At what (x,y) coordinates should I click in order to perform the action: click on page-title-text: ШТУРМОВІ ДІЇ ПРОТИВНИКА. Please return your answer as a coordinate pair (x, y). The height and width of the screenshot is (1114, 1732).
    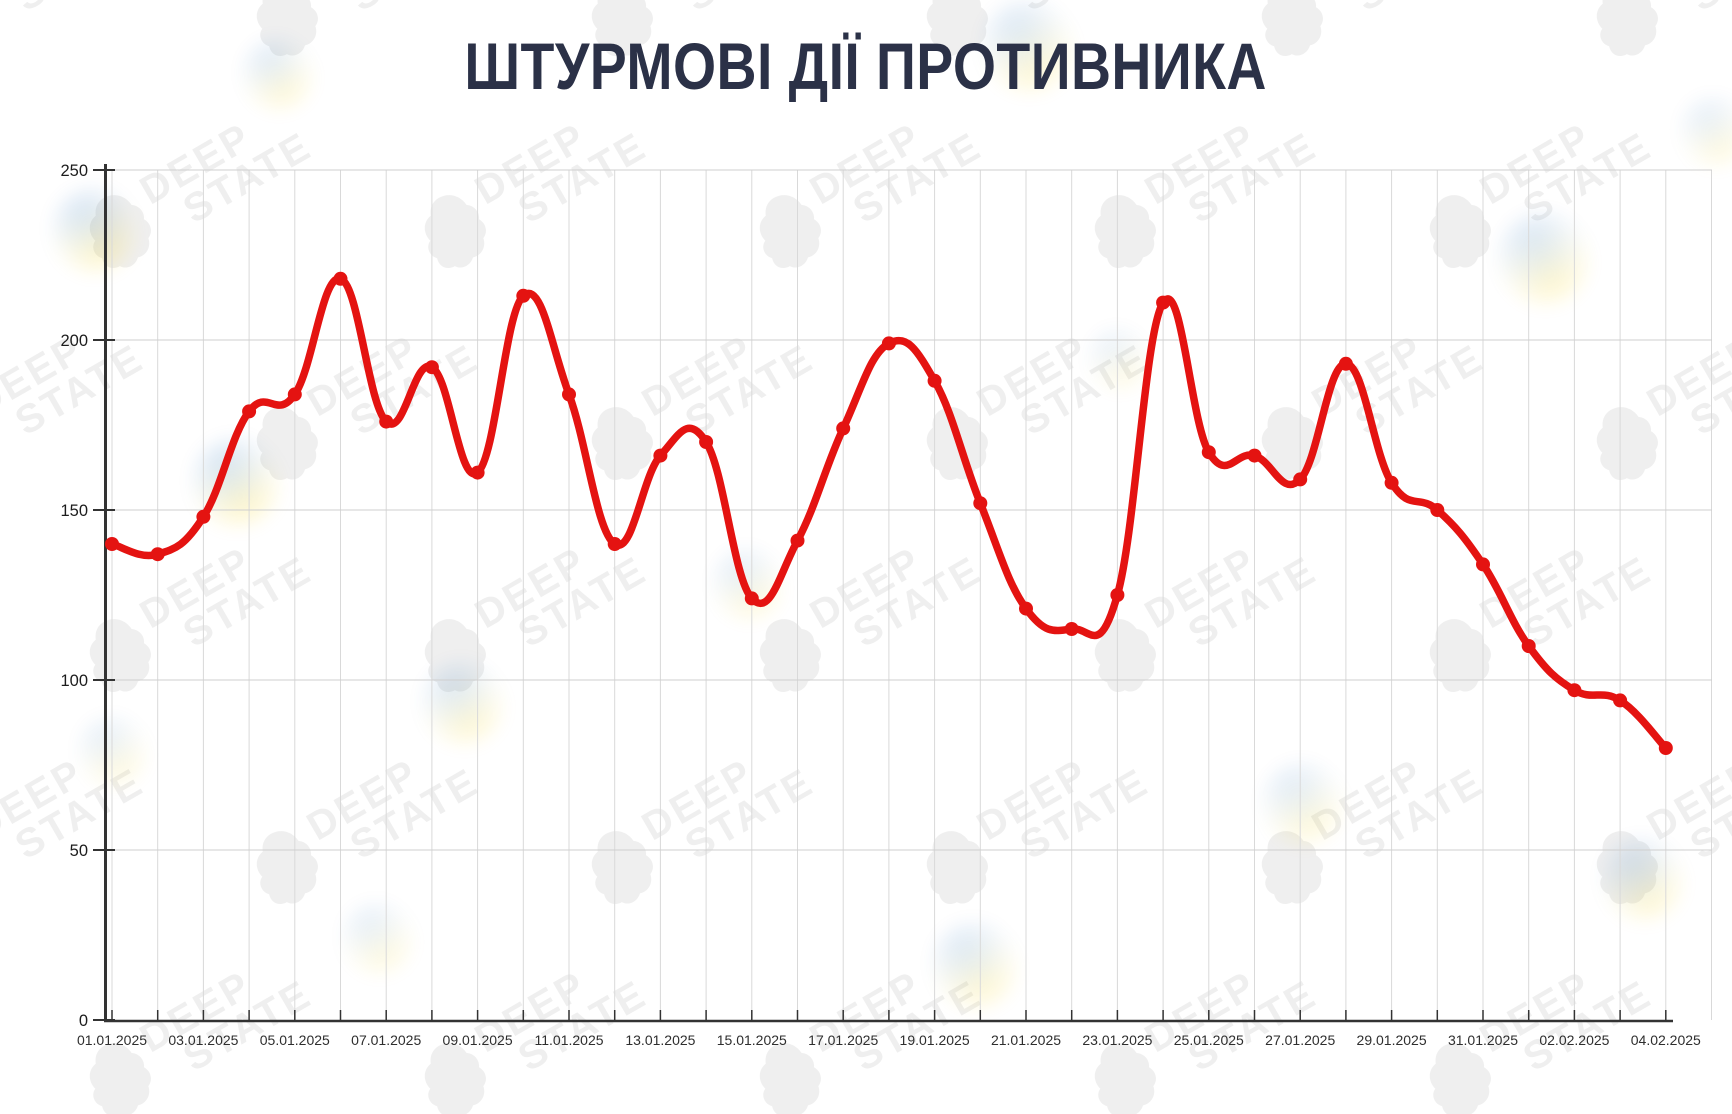
    Looking at the image, I should click on (866, 66).